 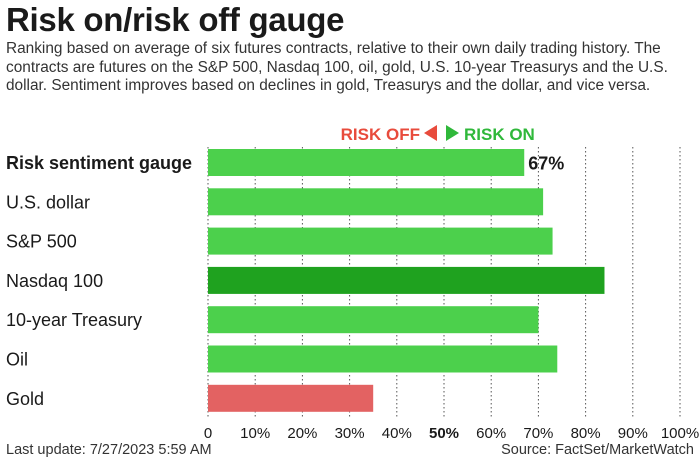 I want to click on x-tick-label: 90%, so click(x=633, y=433).